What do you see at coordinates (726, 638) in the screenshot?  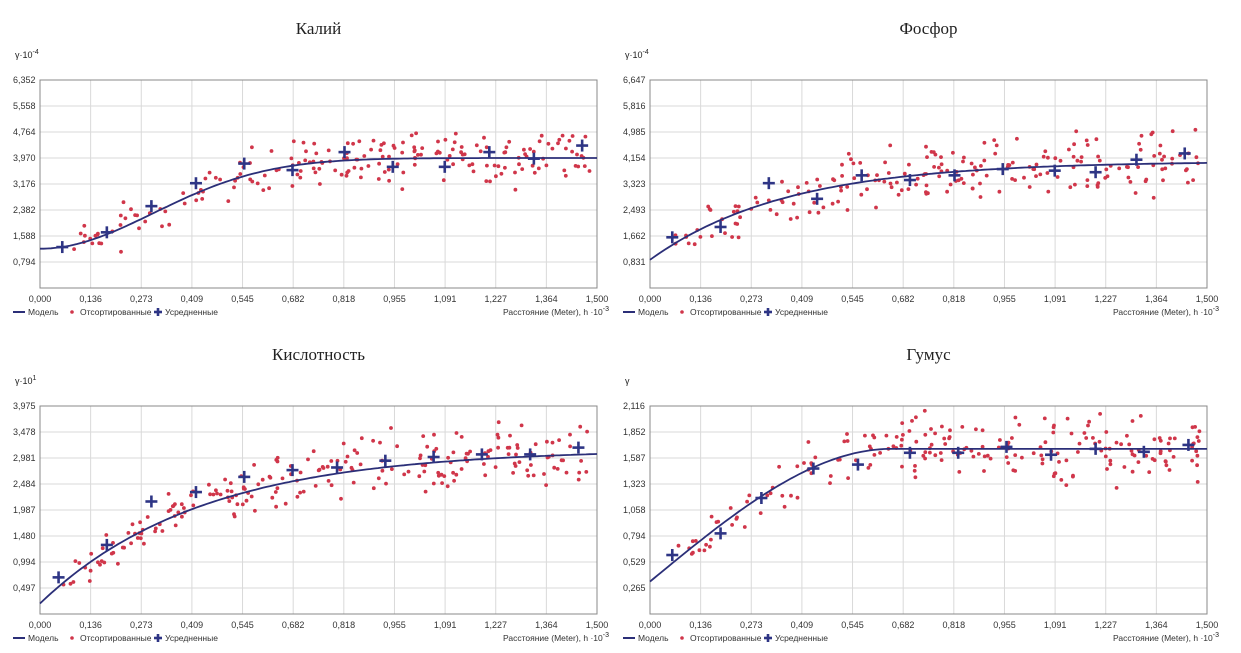 I see `legend-sorted-label: Отсортированные` at bounding box center [726, 638].